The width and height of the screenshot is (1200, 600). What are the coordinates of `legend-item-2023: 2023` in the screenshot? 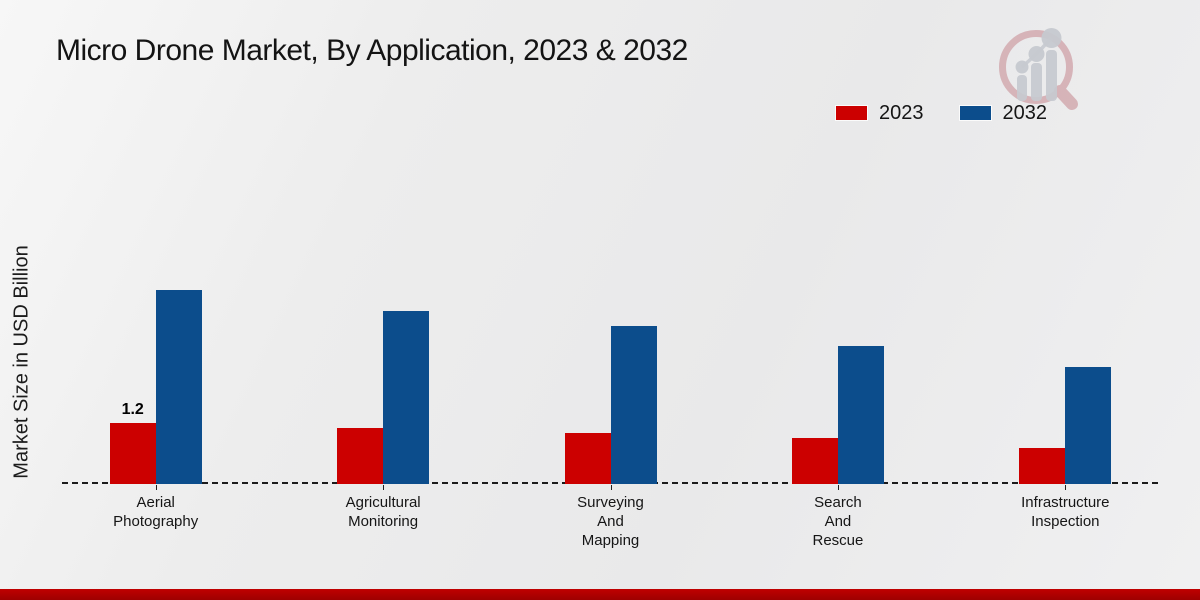 It's located at (880, 113).